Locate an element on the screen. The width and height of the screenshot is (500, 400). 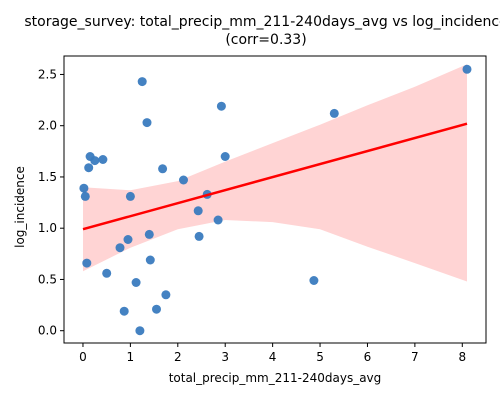
y-tick-label: 1.5 is located at coordinates (47, 177).